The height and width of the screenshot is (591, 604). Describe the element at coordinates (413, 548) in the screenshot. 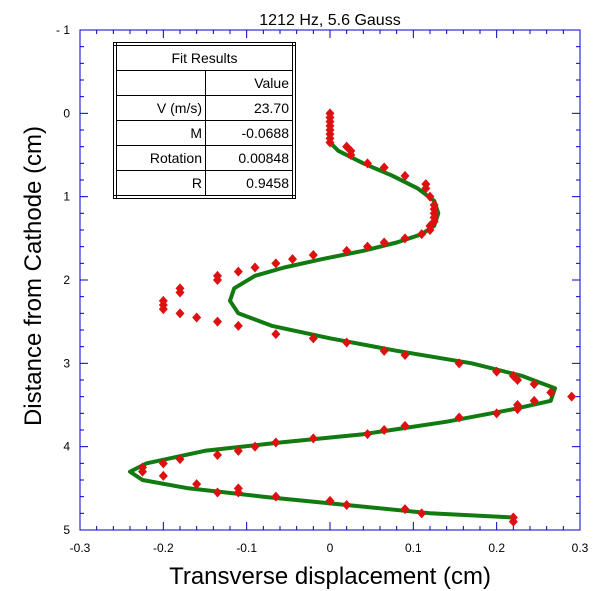

I see `x-tick-label: 0.1` at that location.